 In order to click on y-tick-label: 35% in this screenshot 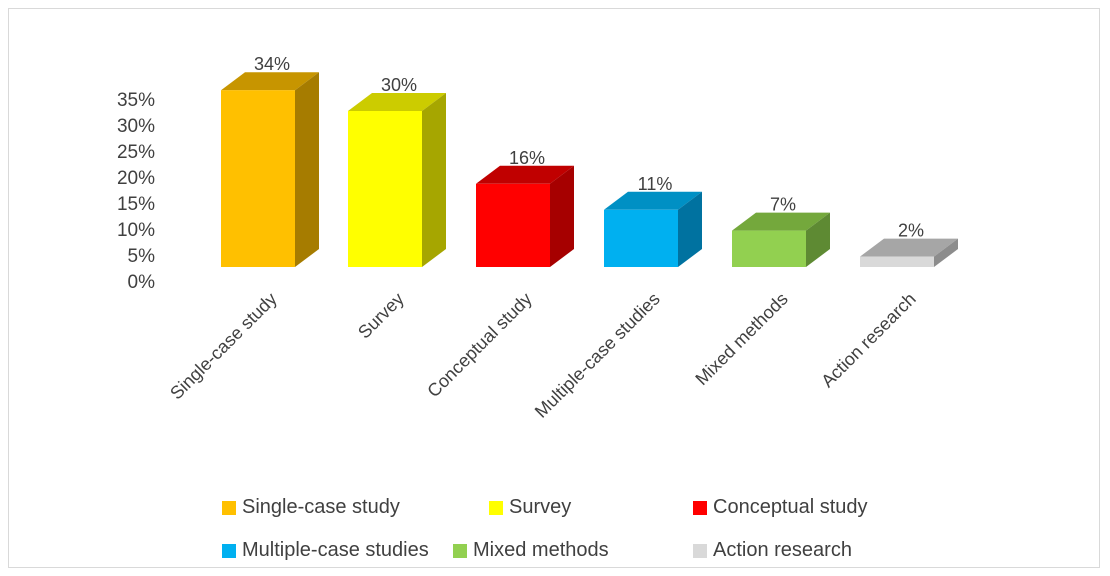, I will do `click(136, 100)`.